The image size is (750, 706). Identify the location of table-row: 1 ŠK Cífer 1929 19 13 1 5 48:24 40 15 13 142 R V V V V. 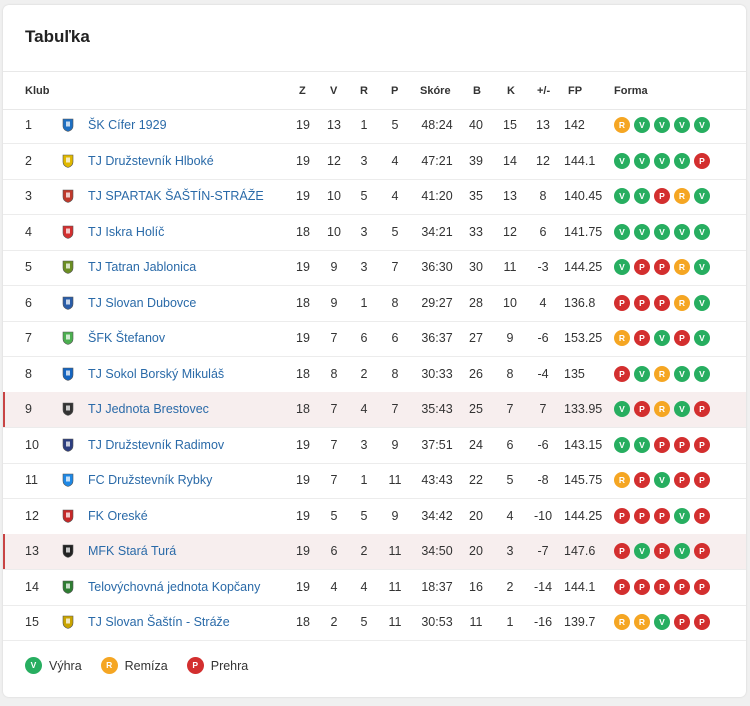
(374, 126).